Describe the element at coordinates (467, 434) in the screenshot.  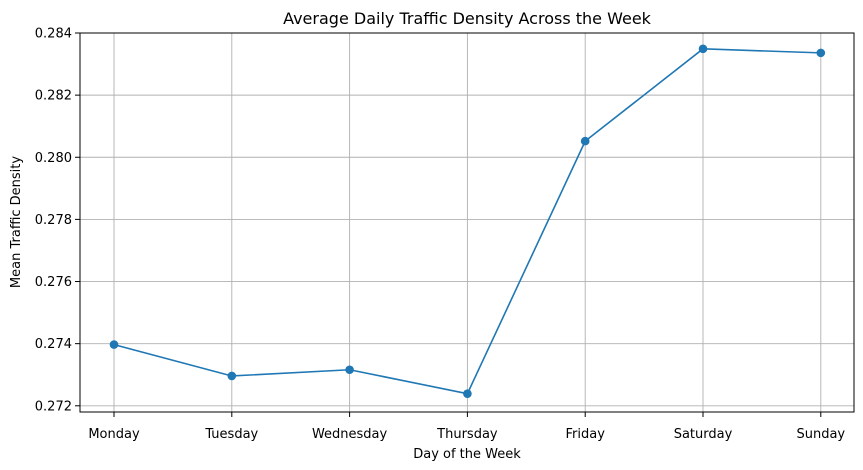
I see `x-tick-label: Thursday` at that location.